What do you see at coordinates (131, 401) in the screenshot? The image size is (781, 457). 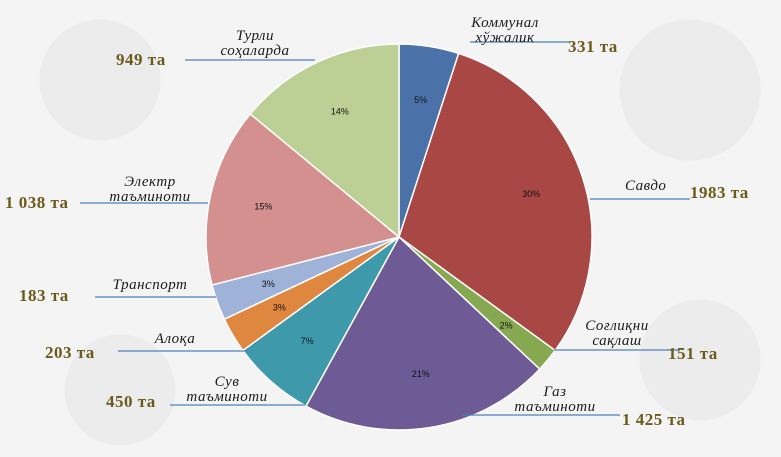 I see `count-label: 450 та` at bounding box center [131, 401].